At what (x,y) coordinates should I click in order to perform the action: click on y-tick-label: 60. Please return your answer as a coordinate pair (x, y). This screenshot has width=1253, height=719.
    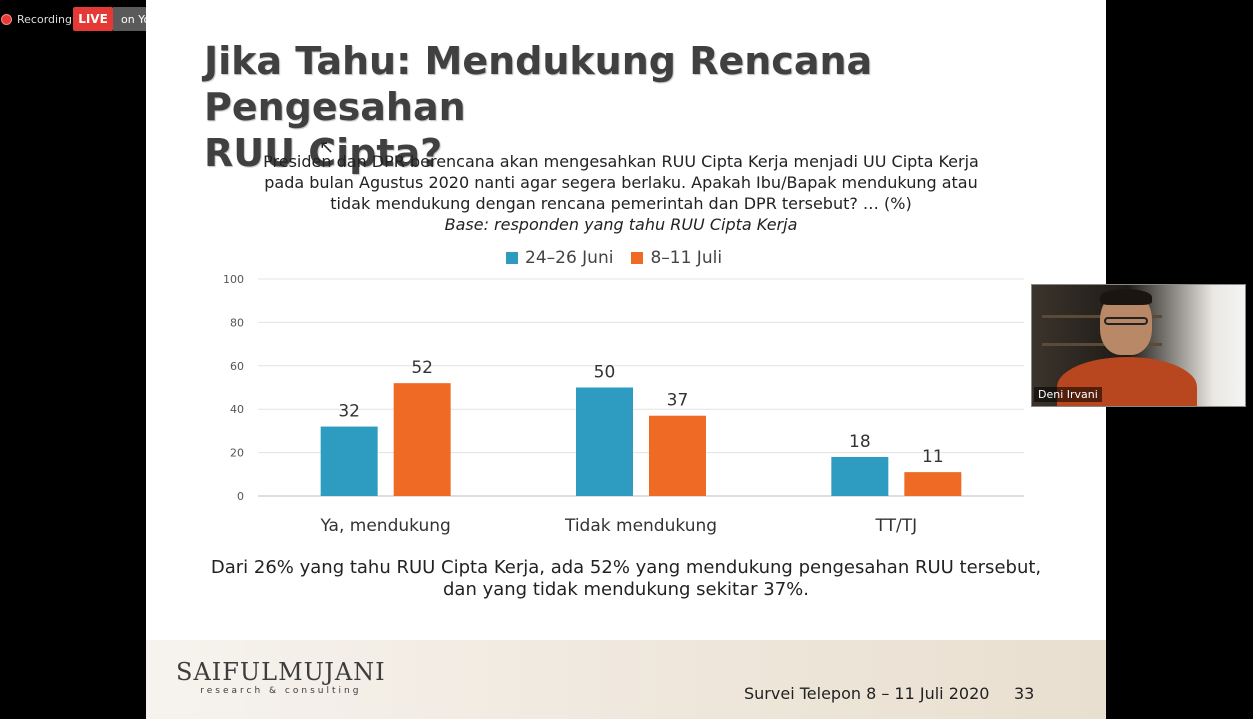
    Looking at the image, I should click on (237, 366).